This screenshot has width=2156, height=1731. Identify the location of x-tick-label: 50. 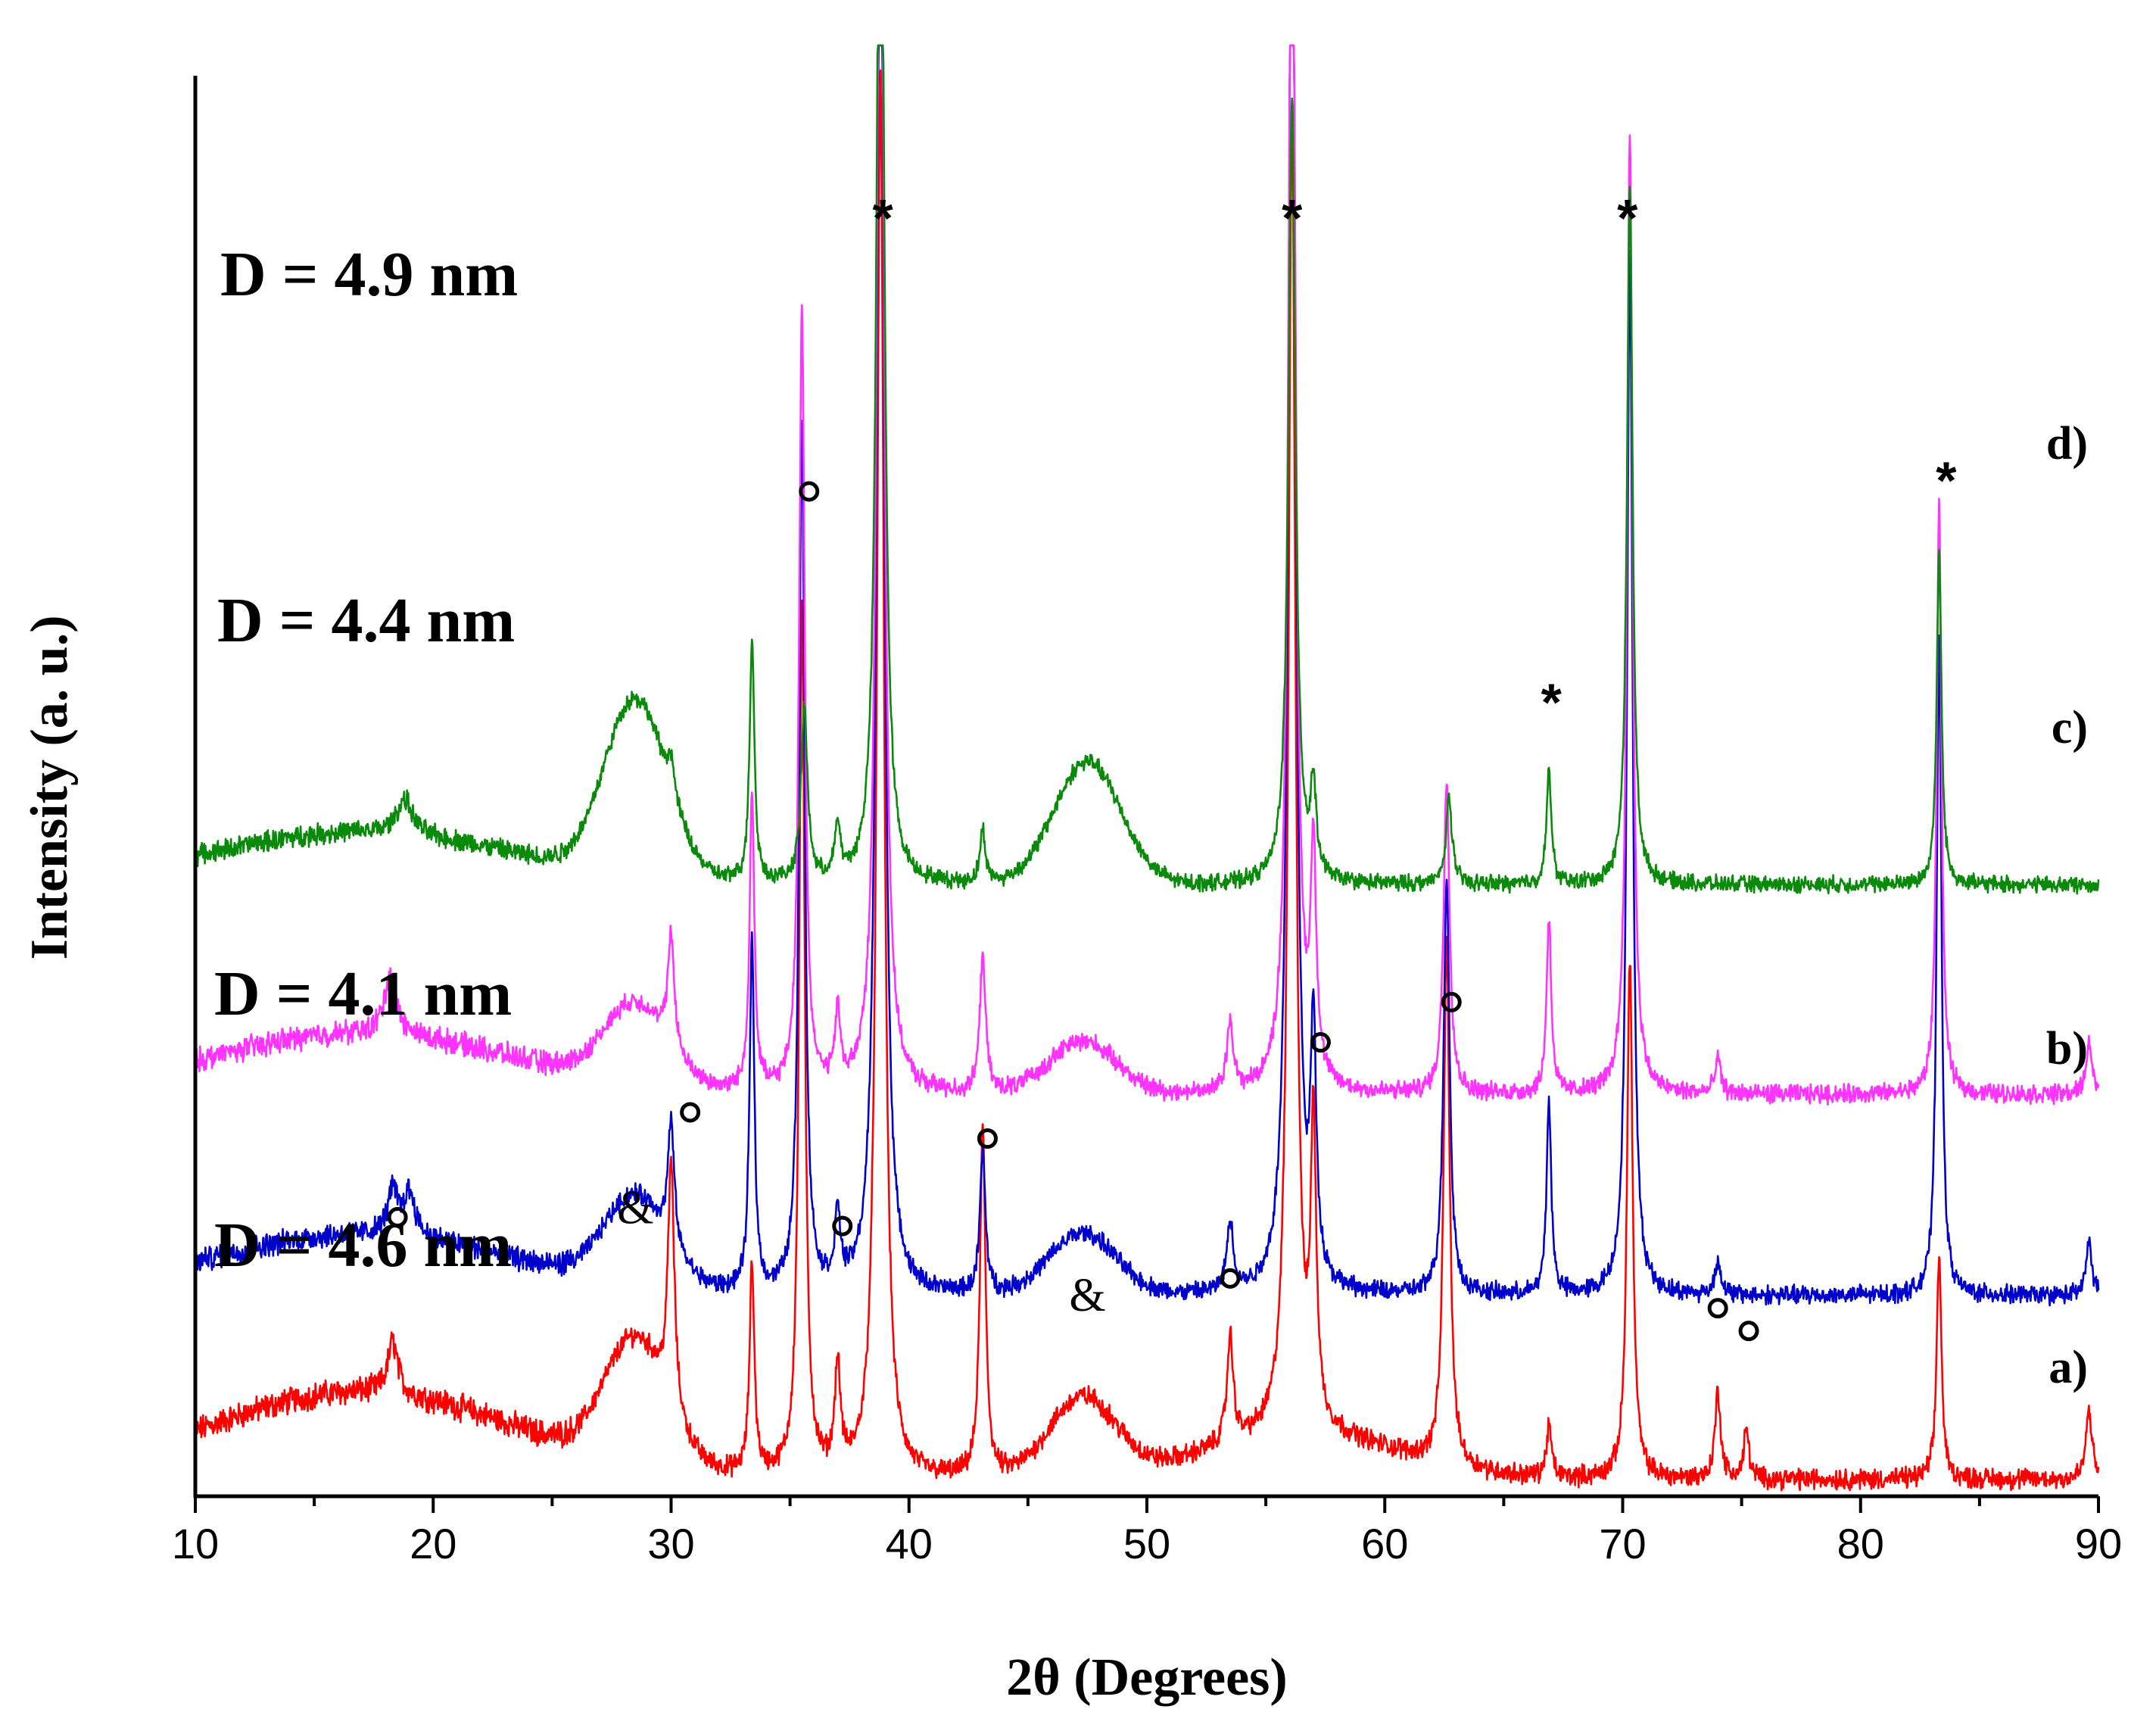
(1146, 1543).